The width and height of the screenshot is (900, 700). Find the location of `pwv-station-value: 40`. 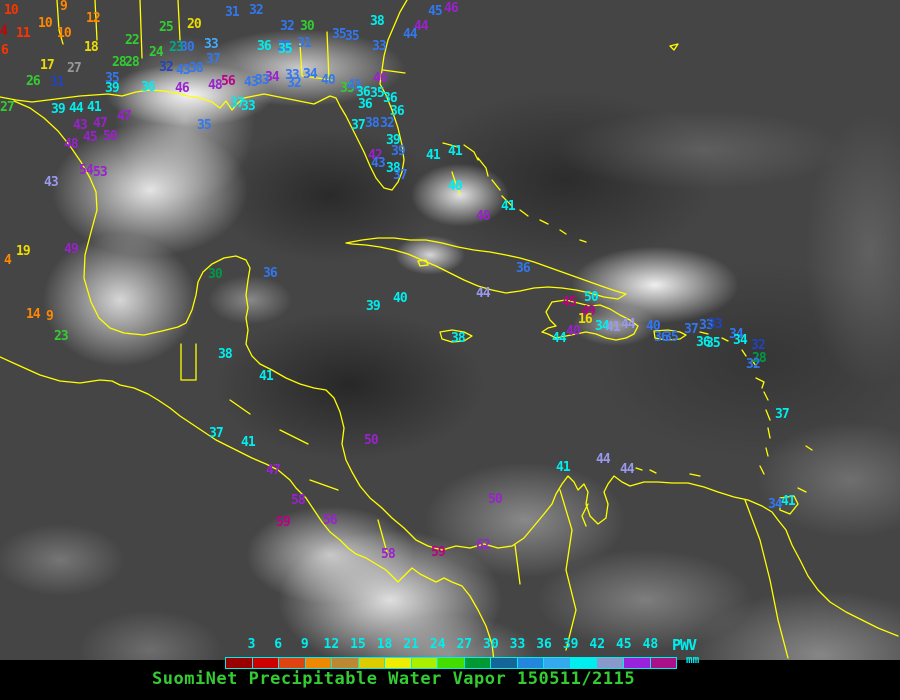

pwv-station-value: 40 is located at coordinates (455, 186).